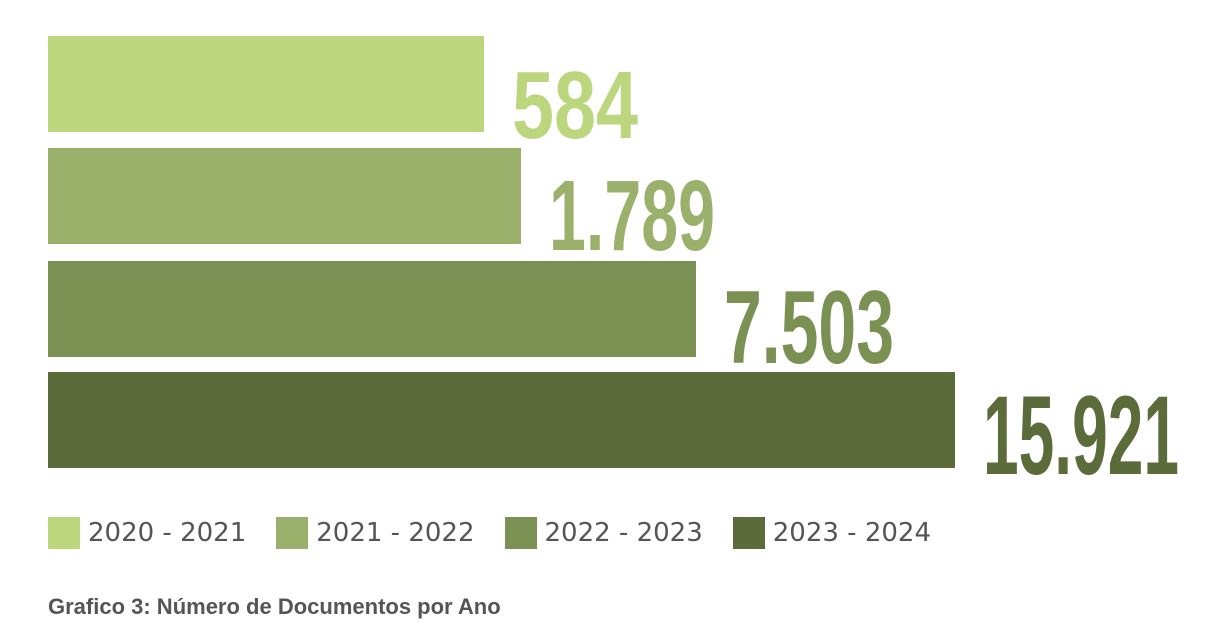 The height and width of the screenshot is (644, 1226). Describe the element at coordinates (1081, 435) in the screenshot. I see `bar-value-label: 15.921` at that location.